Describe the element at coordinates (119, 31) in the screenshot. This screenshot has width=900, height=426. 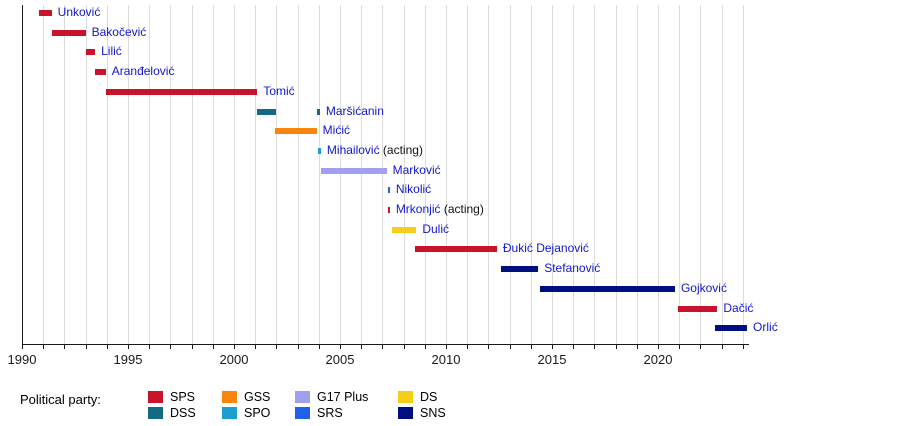
I see `person-label: Bakočević` at that location.